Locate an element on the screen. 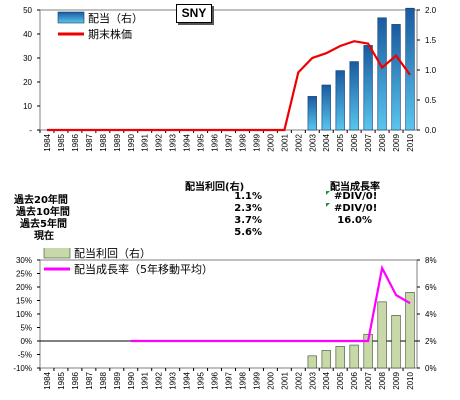 The height and width of the screenshot is (400, 460). x-axis-tick-label: 1987 is located at coordinates (89, 142).